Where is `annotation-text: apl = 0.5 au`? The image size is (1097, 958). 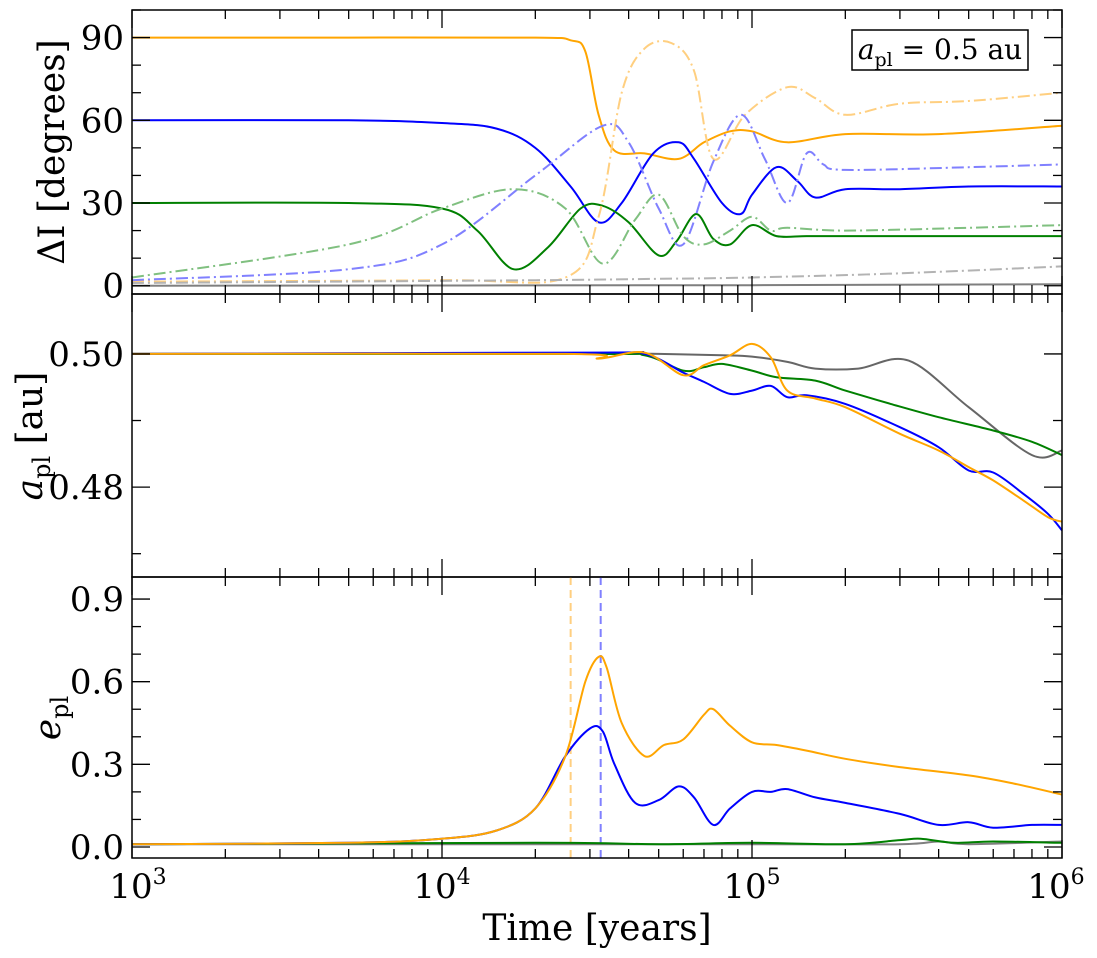
annotation-text: apl = 0.5 au is located at coordinates (940, 52).